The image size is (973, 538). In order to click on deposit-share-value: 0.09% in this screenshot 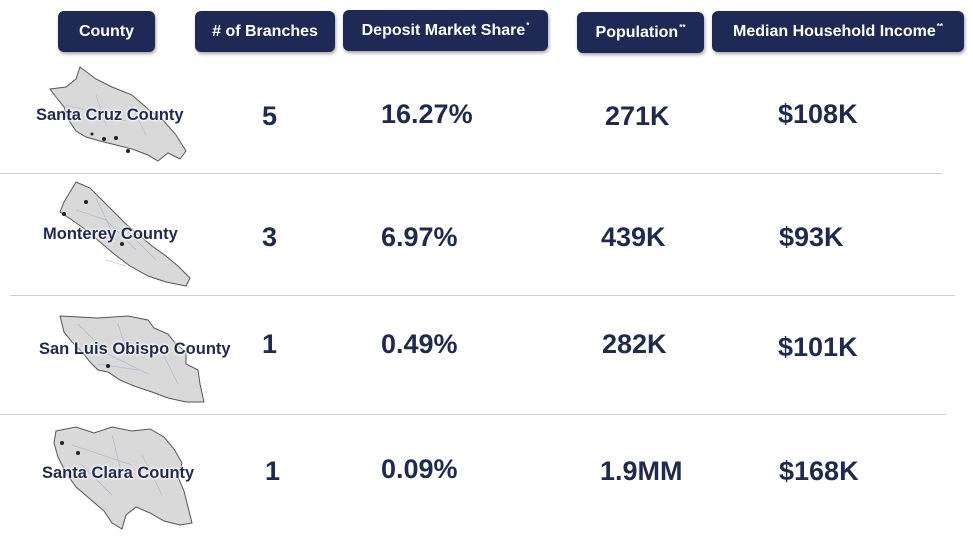, I will do `click(419, 469)`.